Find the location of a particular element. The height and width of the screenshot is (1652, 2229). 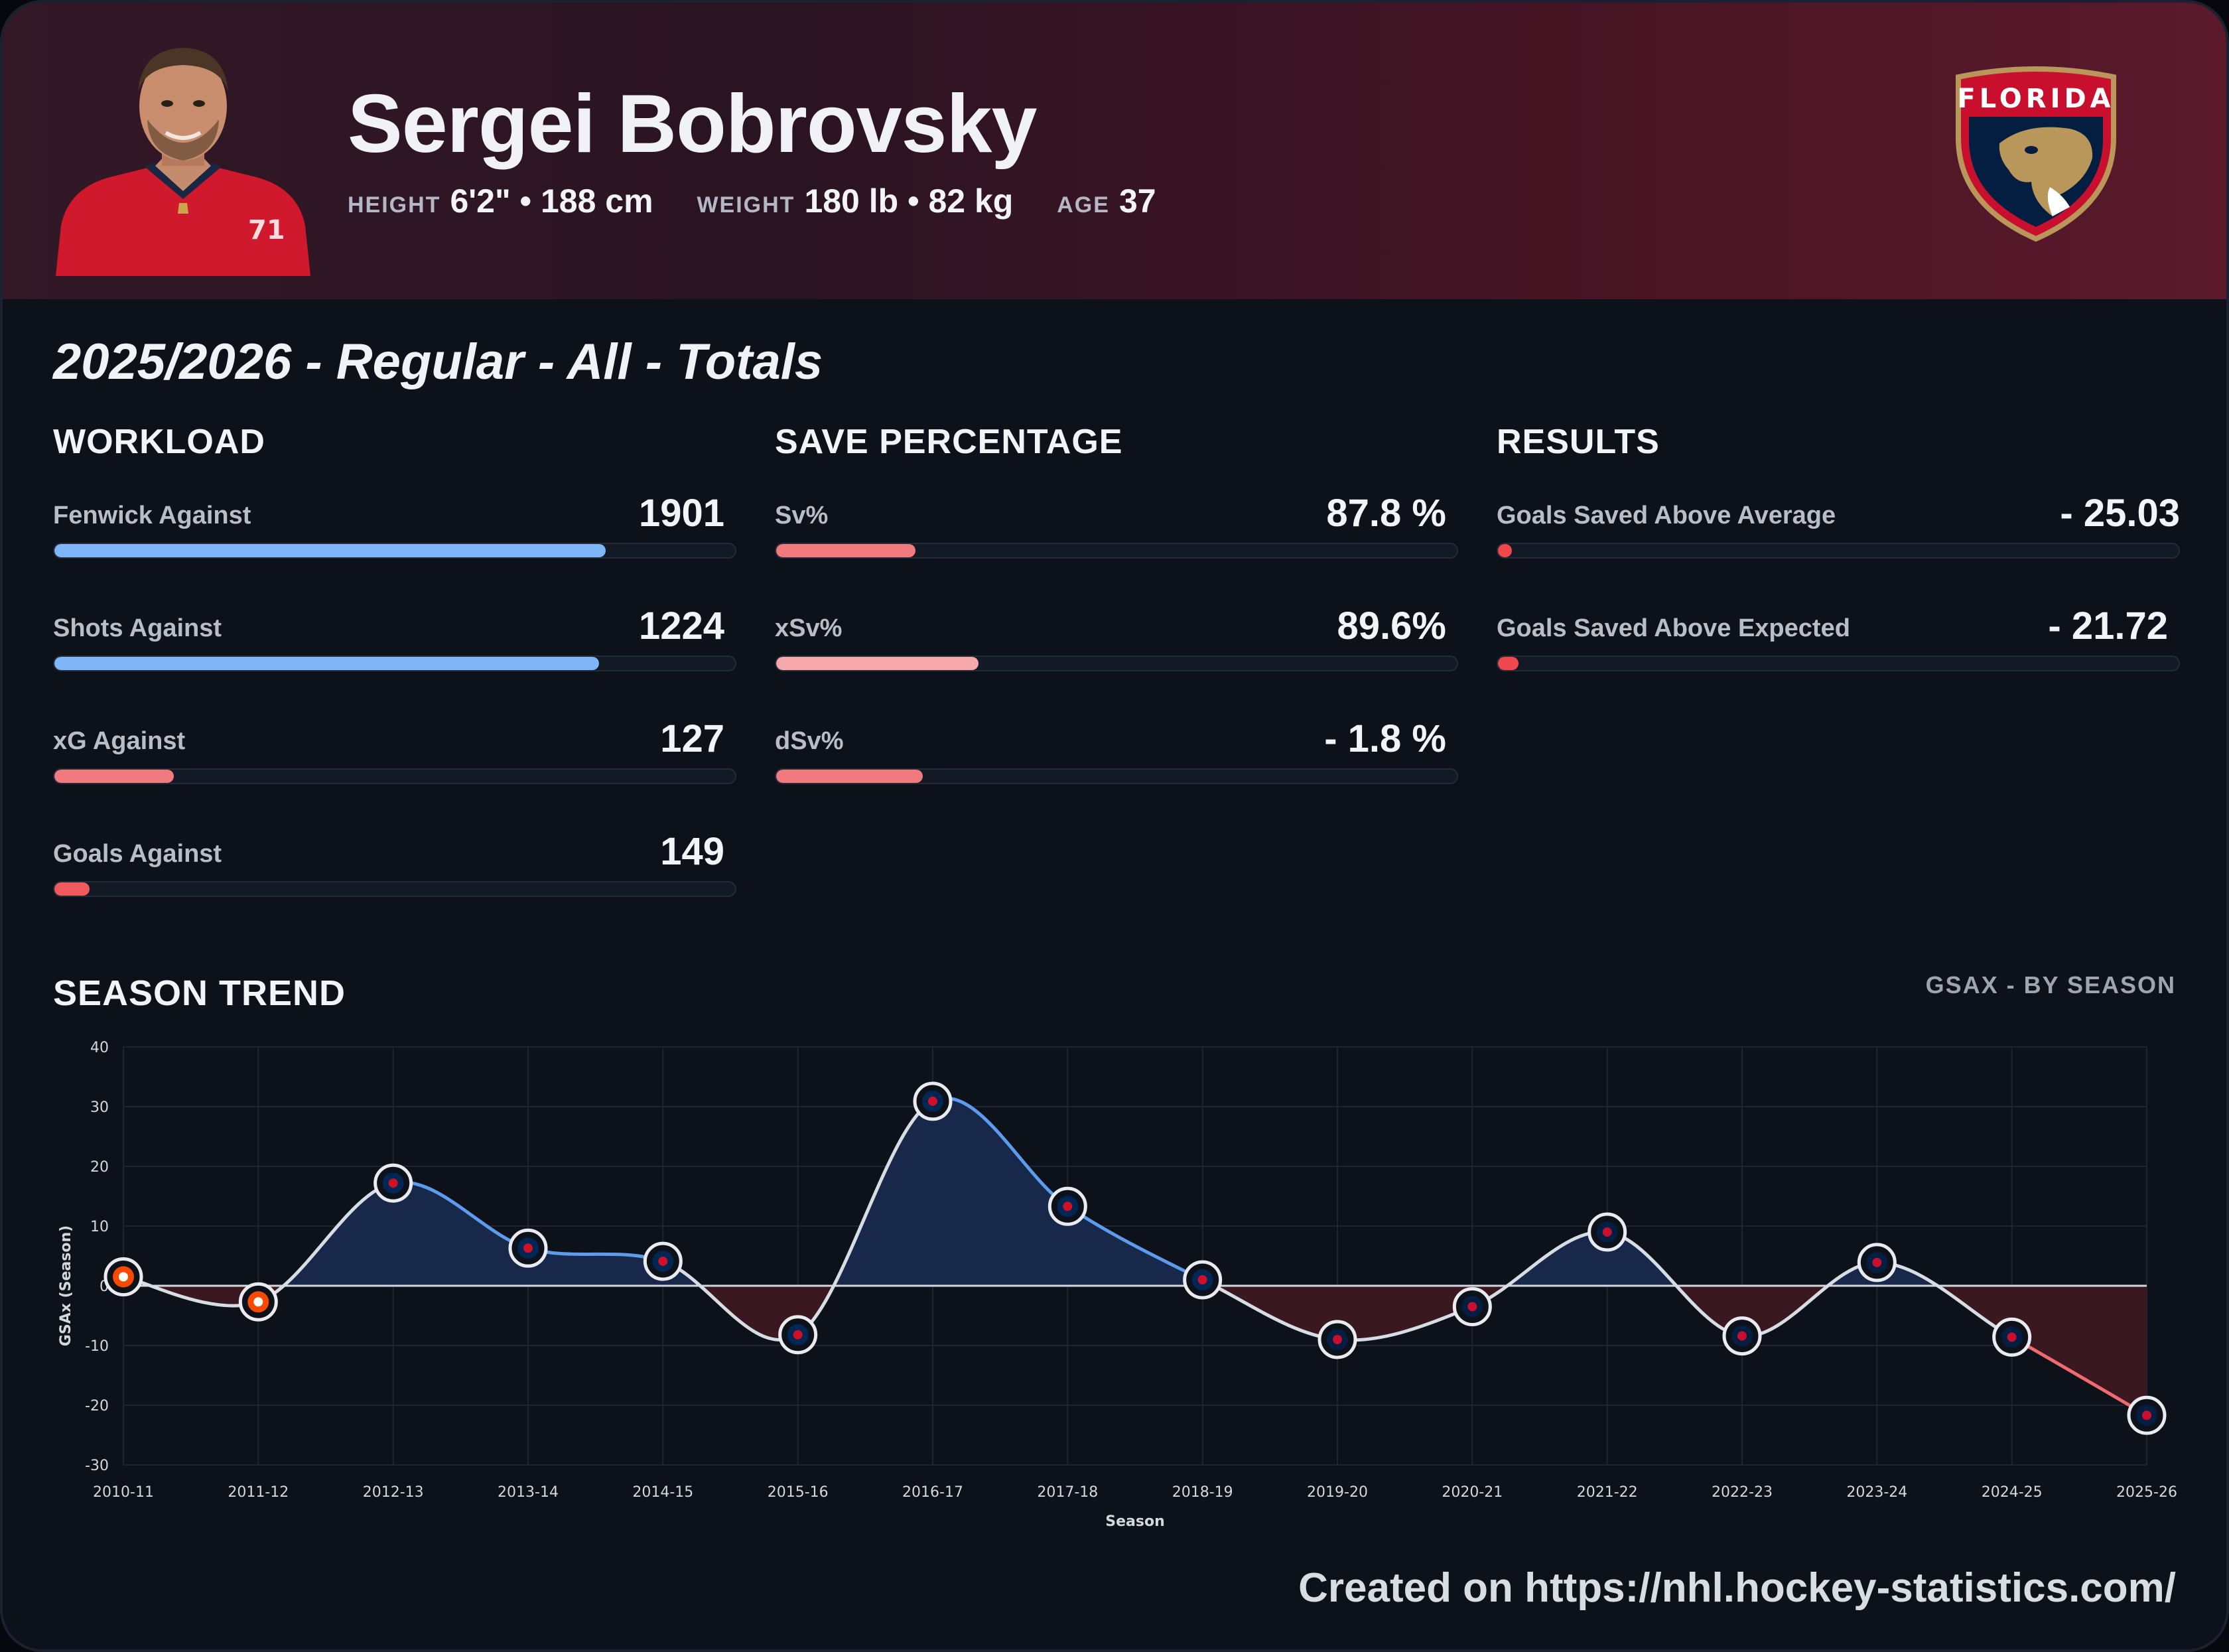

metric-gsax: Goals Saved Above Expected - 21.72 is located at coordinates (1838, 645).